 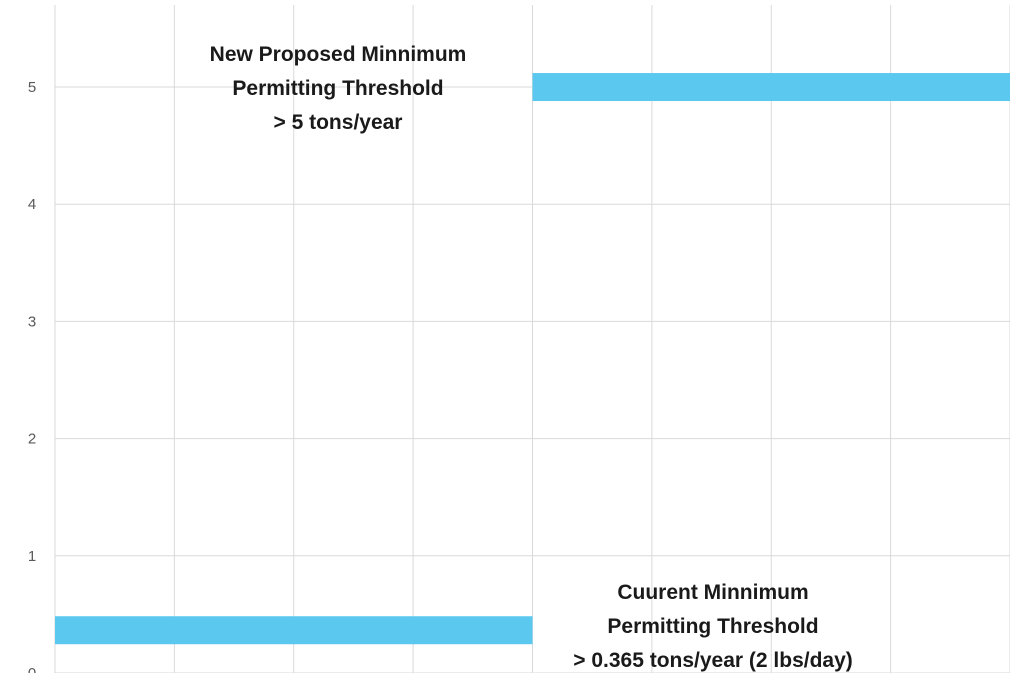 I want to click on current-threshold-label-line-2: Permitting Threshold, so click(x=712, y=626).